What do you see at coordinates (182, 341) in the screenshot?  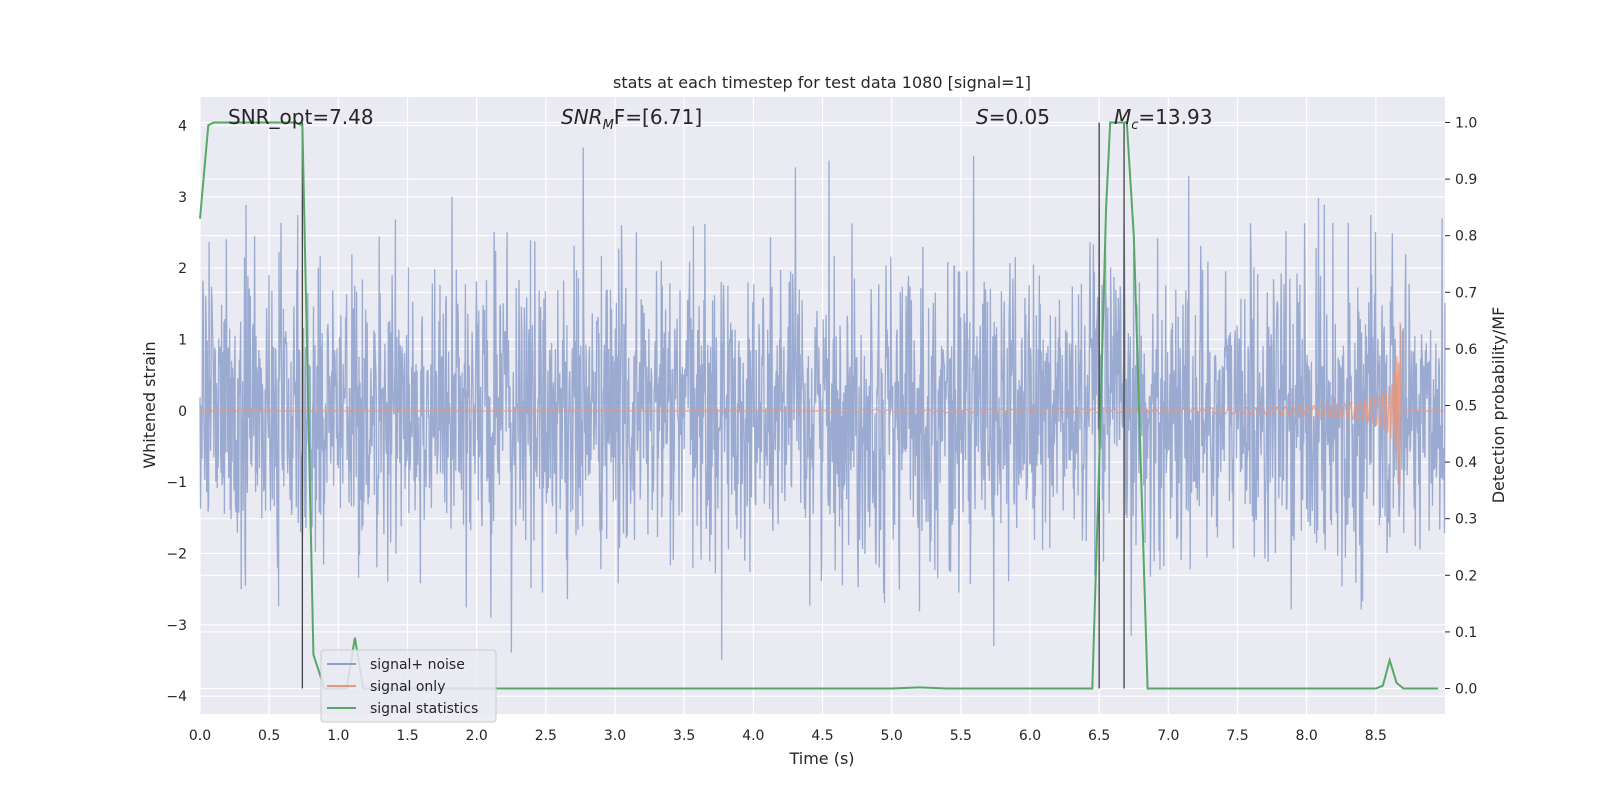 I see `y-left-tick-label: 1` at bounding box center [182, 341].